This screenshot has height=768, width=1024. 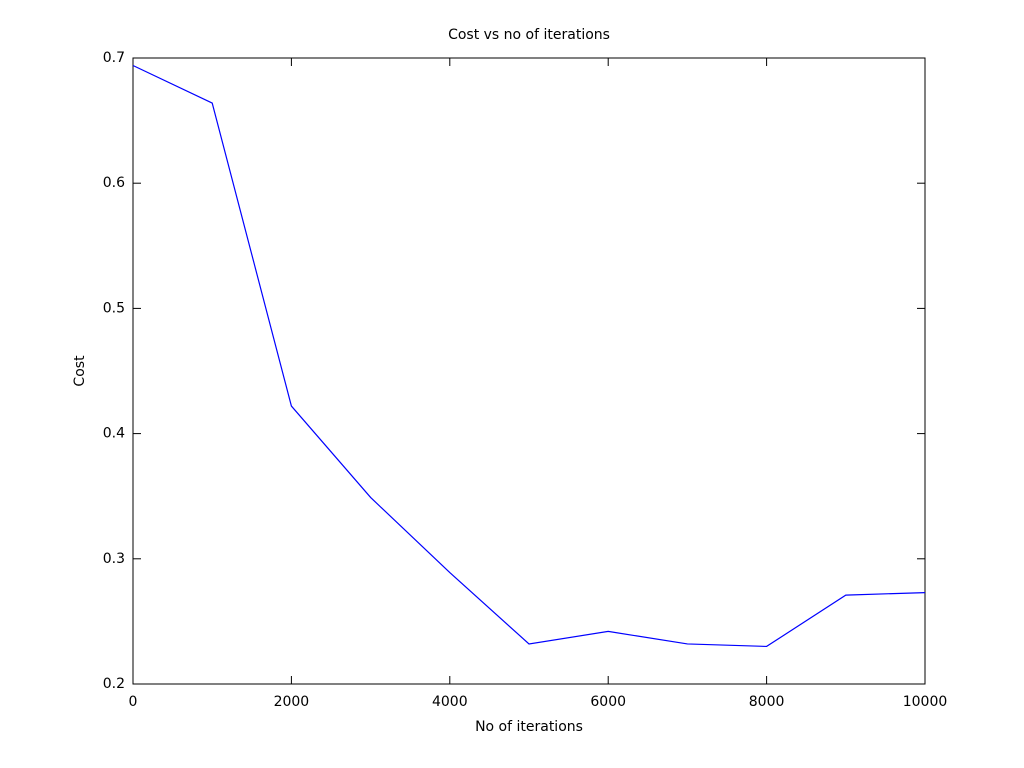 What do you see at coordinates (114, 183) in the screenshot?
I see `y-tick-label: 0.6` at bounding box center [114, 183].